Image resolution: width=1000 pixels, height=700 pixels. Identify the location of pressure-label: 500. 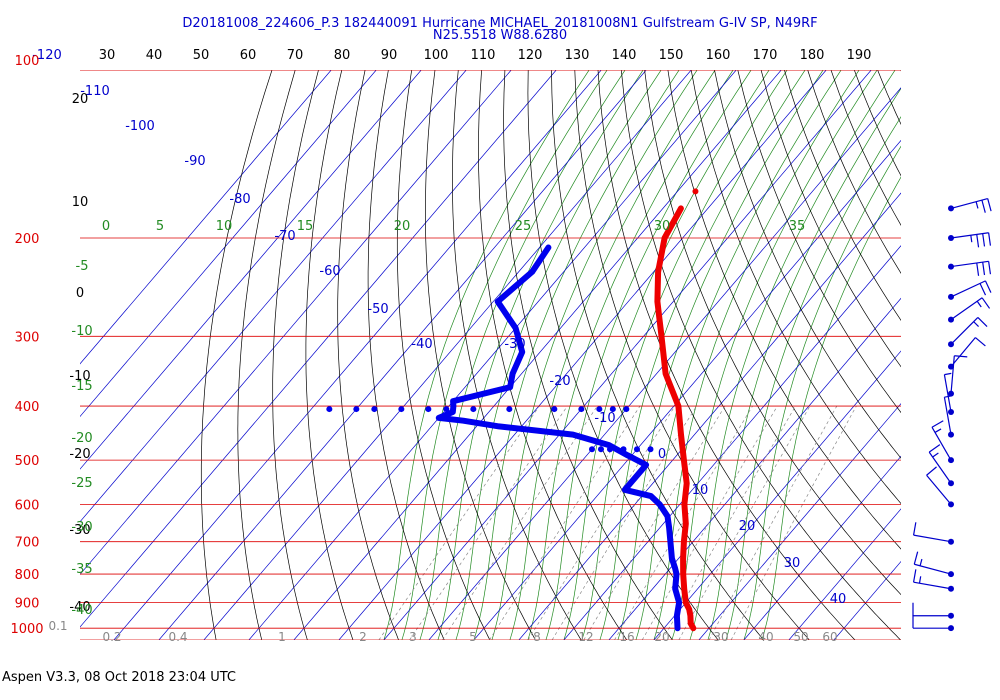
(27, 461).